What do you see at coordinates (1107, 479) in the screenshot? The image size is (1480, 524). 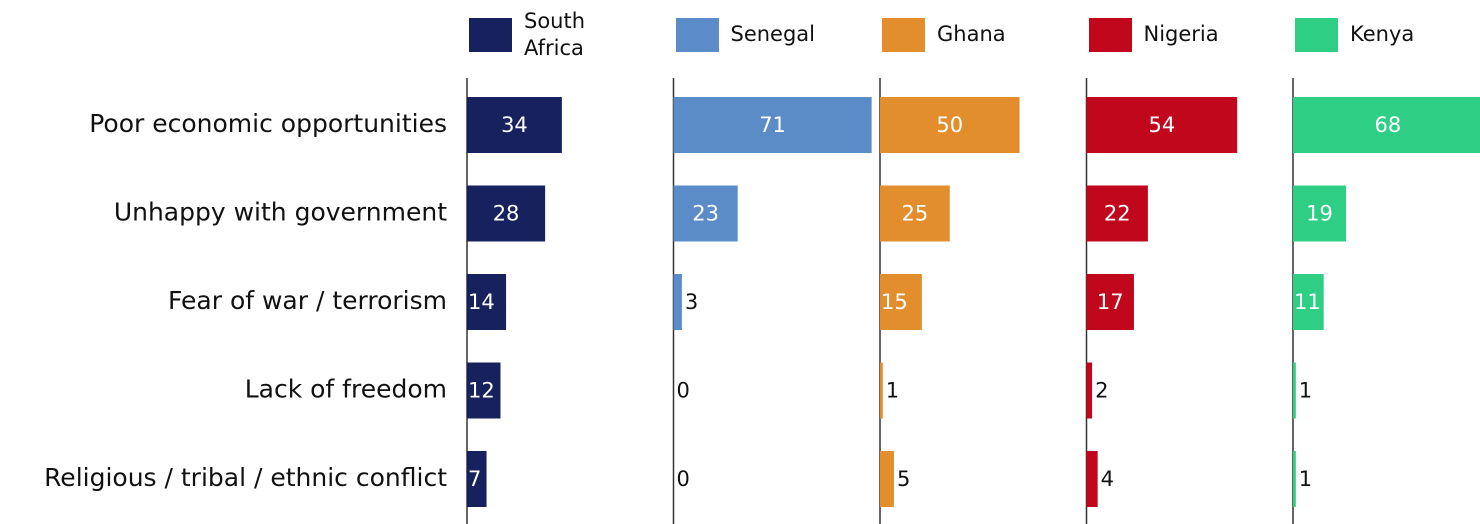 I see `value-label: 4` at bounding box center [1107, 479].